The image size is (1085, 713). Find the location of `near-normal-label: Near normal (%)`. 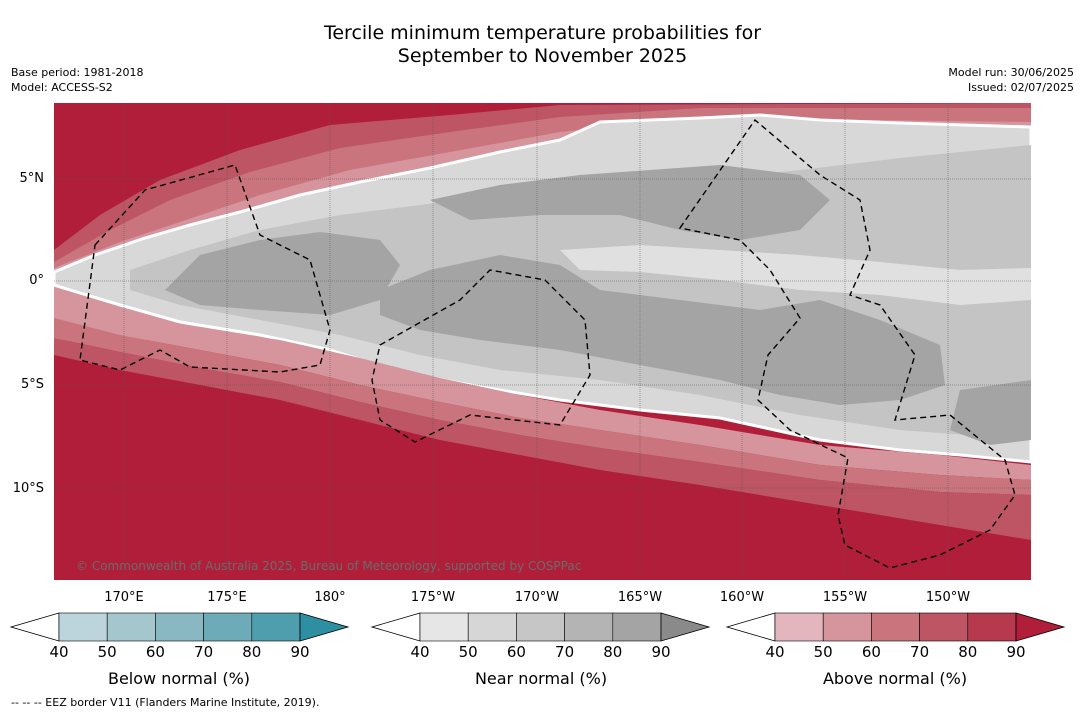

near-normal-label: Near normal (%) is located at coordinates (541, 678).